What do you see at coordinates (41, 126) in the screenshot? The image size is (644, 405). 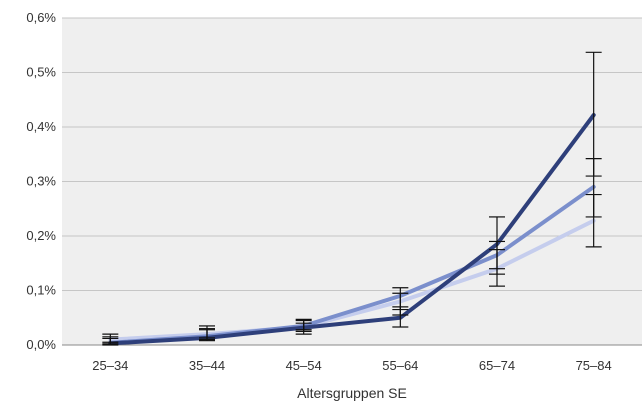 I see `y-tick-label: 0,4%` at bounding box center [41, 126].